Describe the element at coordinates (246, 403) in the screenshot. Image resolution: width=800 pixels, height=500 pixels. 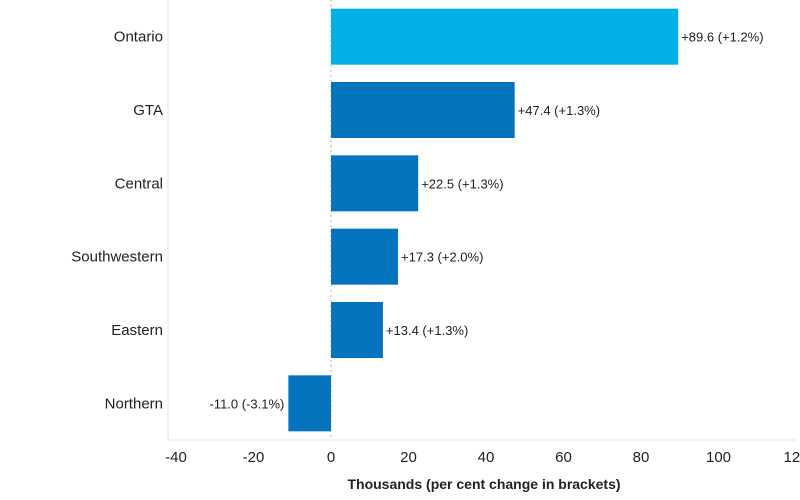
I see `data-label: -11.0 (-3.1%)` at that location.